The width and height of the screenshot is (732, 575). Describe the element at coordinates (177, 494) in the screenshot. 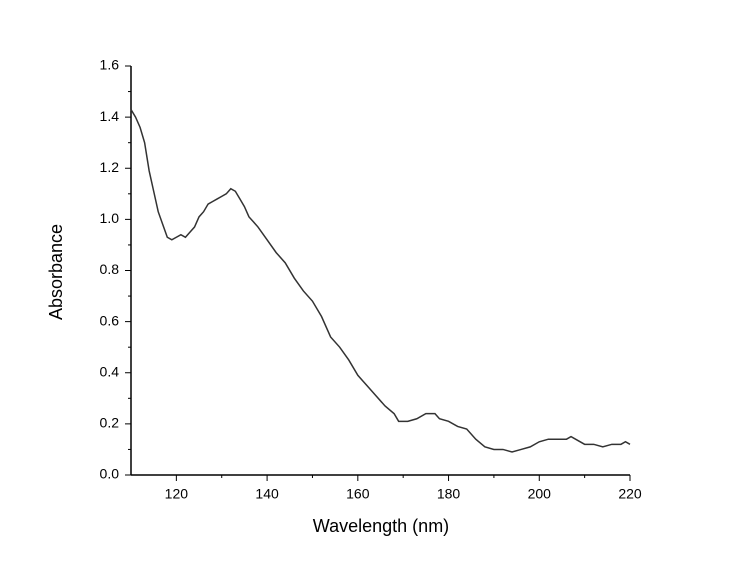

I see `x-tick-label: 120` at that location.